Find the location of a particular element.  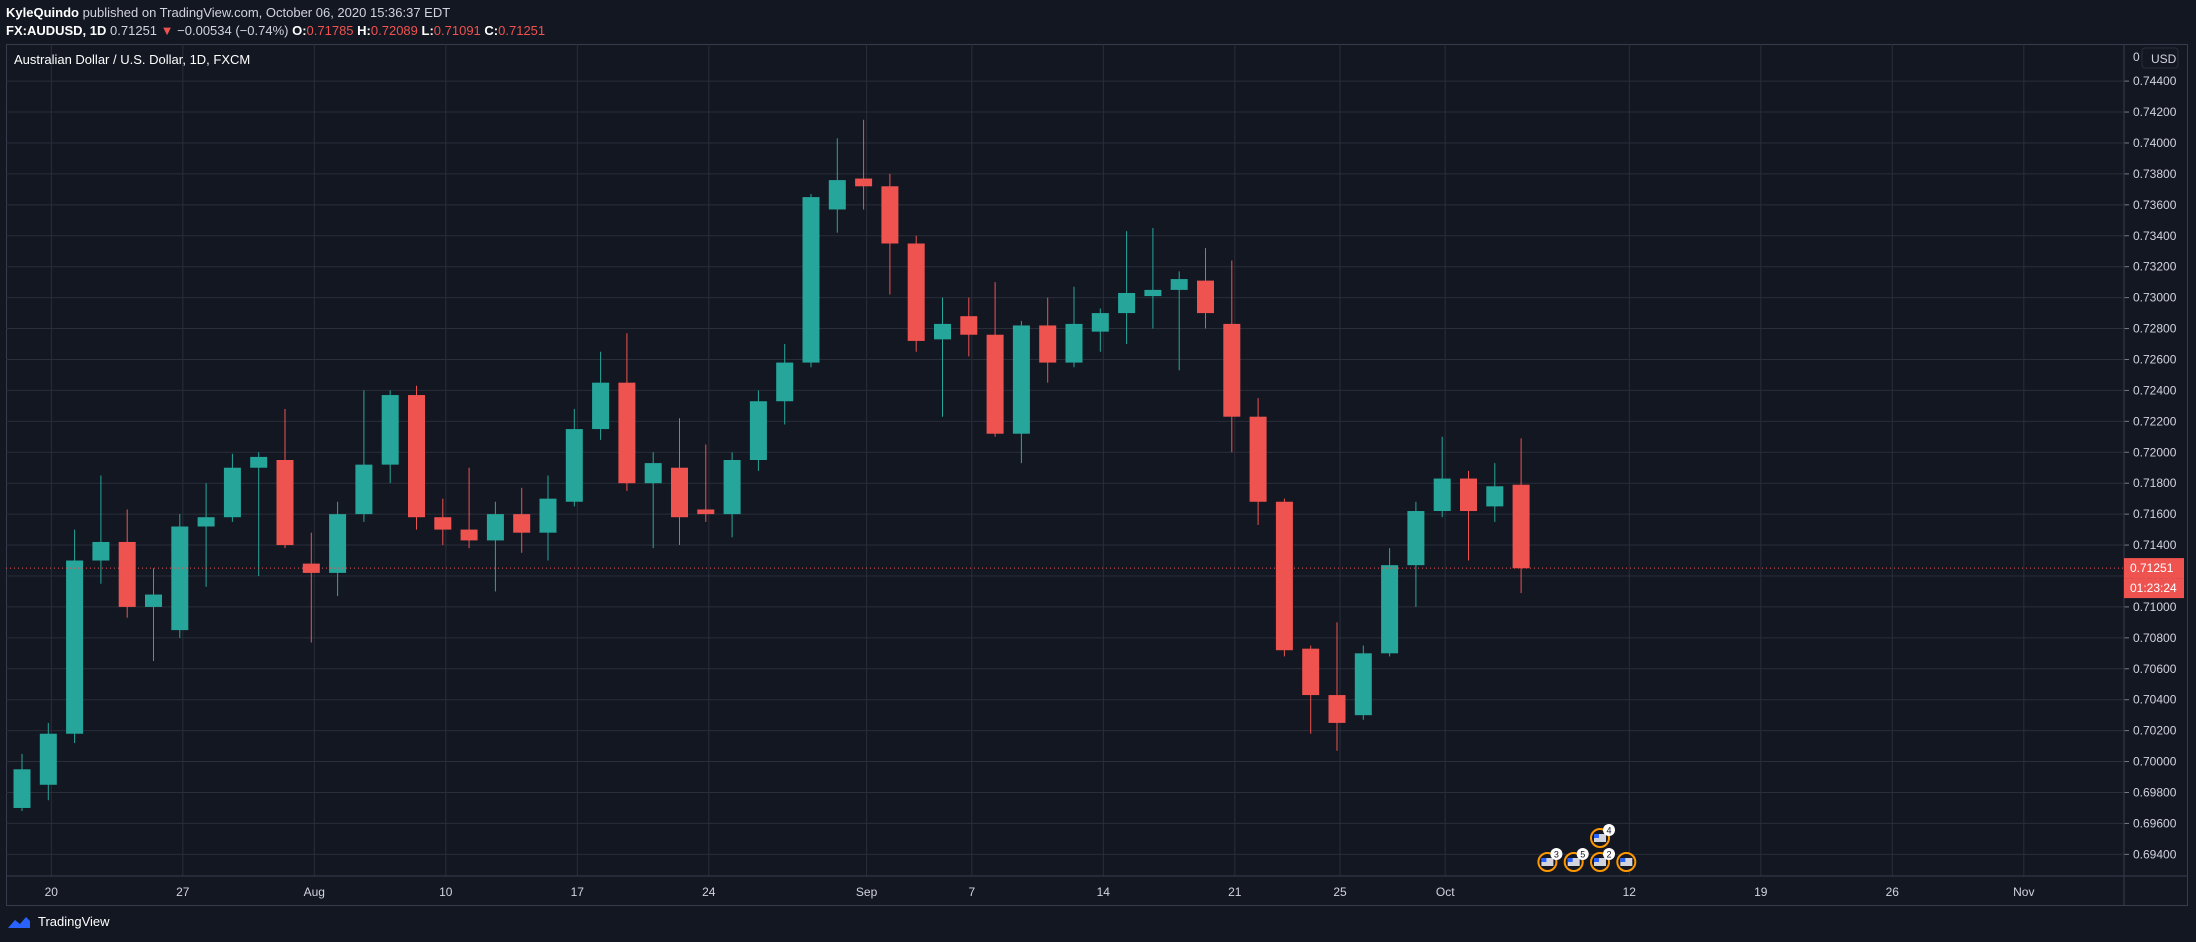

marker-badge-count: 2 is located at coordinates (1608, 855).